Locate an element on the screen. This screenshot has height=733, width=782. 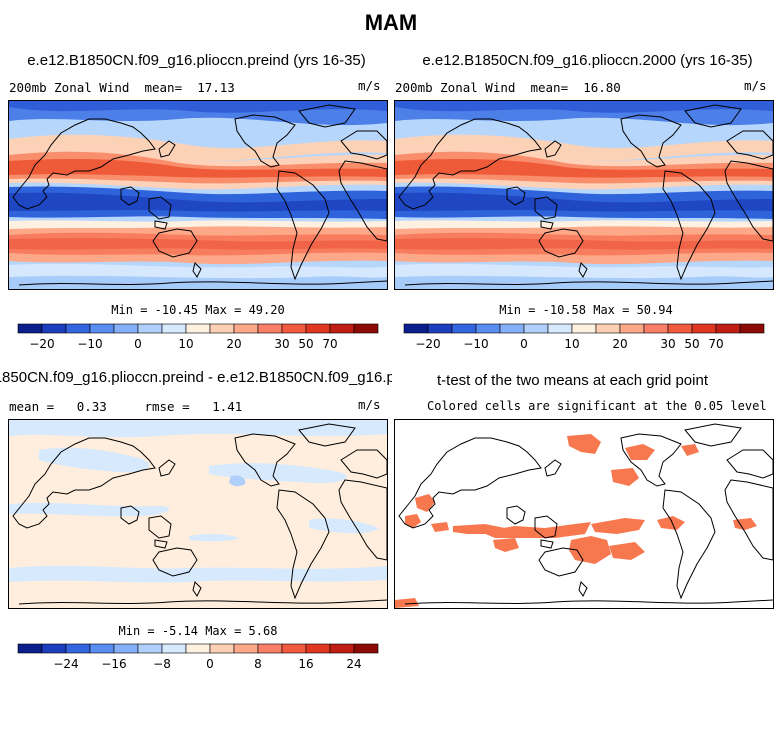
panel2-variable-label: 200mb Zonal Wind mean= 16.80 is located at coordinates (508, 87).